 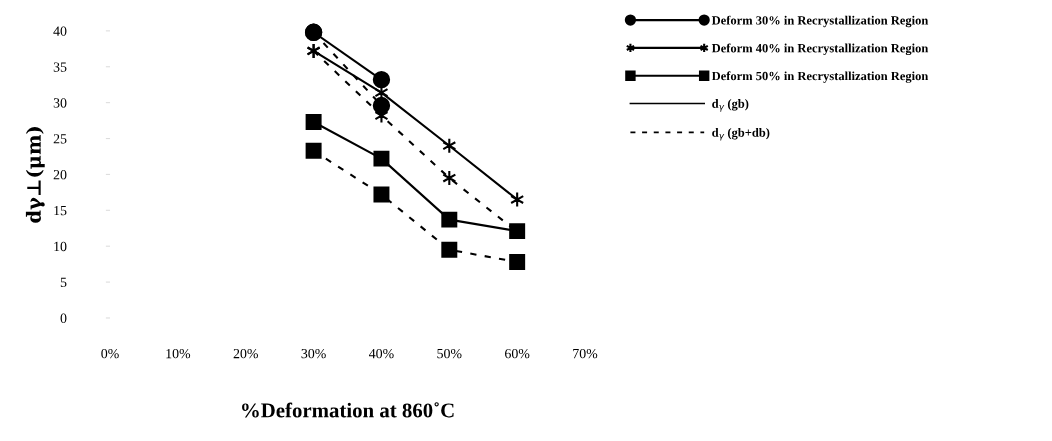 I want to click on x-tick-label: 50%, so click(x=449, y=353).